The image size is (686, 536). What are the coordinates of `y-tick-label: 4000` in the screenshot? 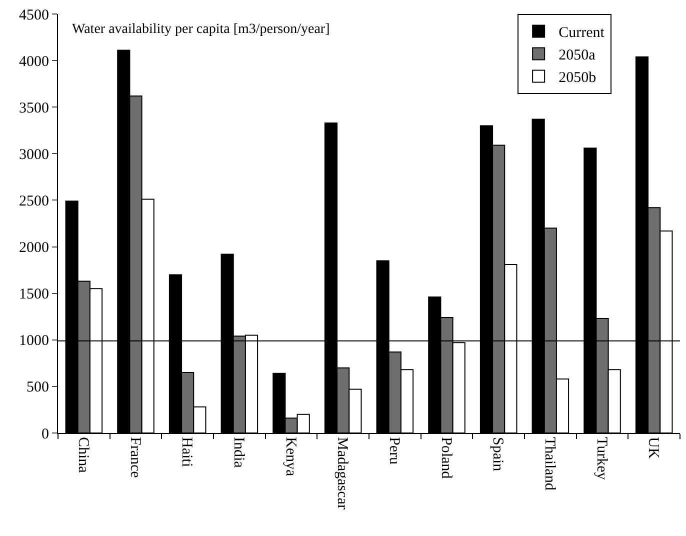 It's located at (34, 62).